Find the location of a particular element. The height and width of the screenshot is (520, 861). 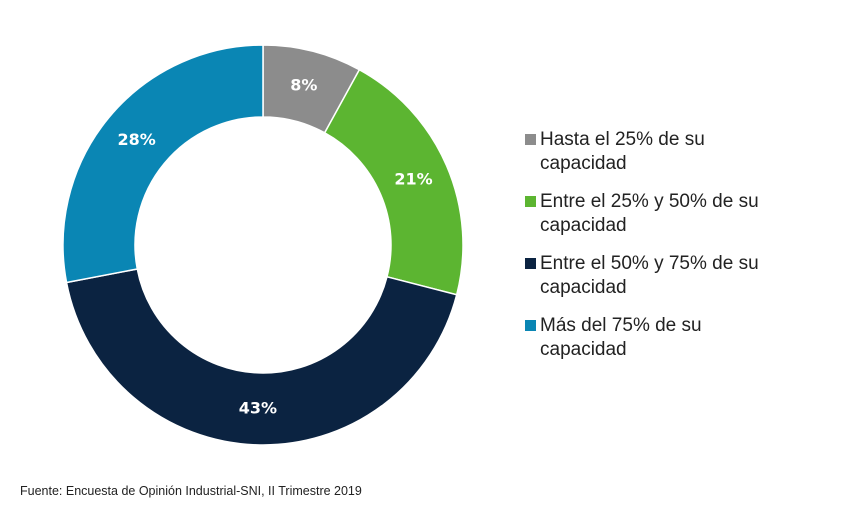

data-label: 21% is located at coordinates (413, 178).